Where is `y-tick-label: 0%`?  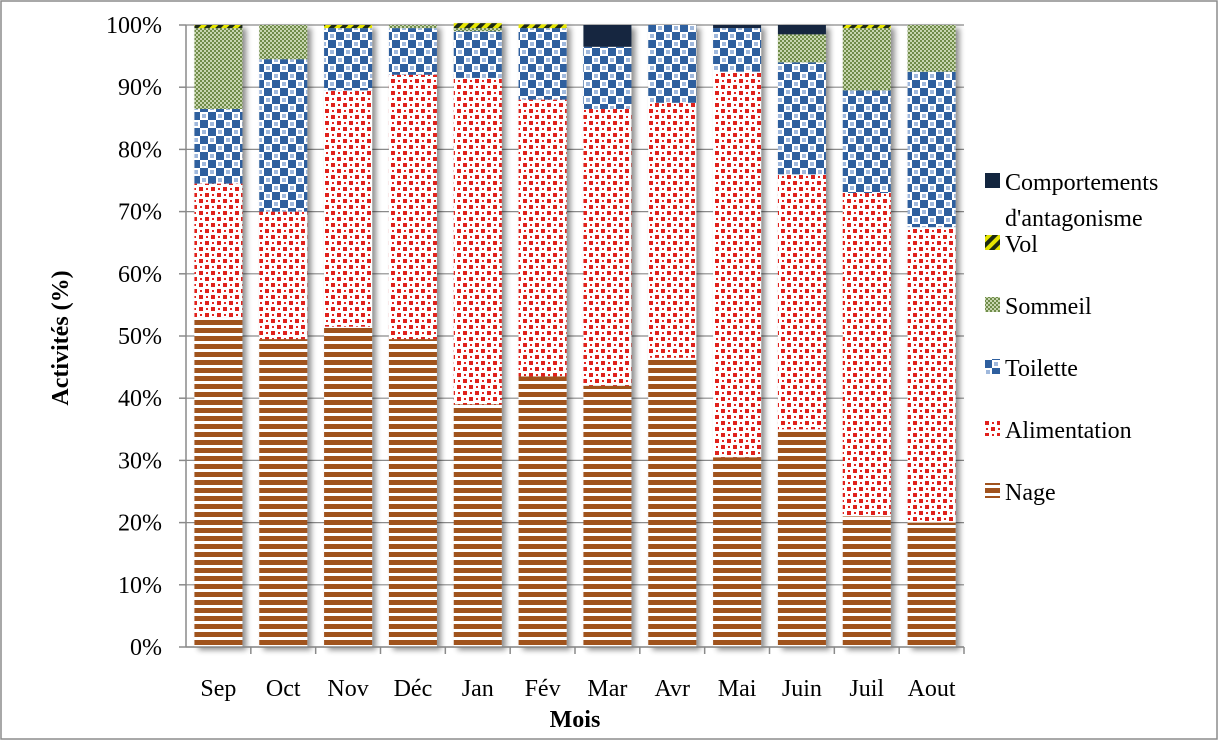
y-tick-label: 0% is located at coordinates (146, 648).